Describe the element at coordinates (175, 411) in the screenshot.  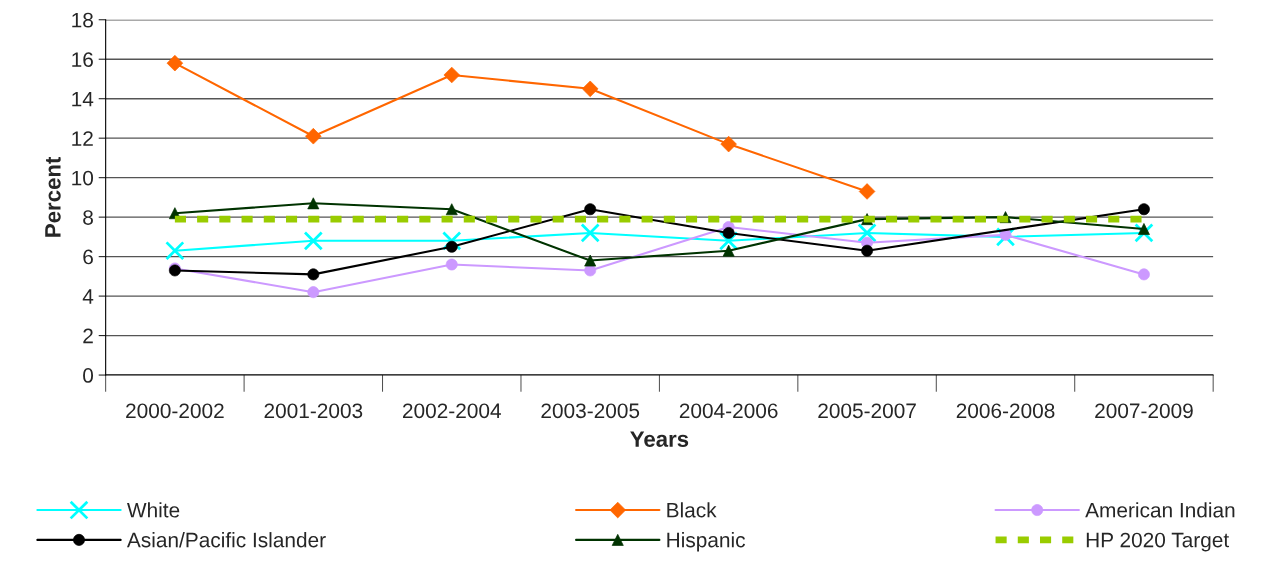
I see `x-tick-label: 2000-2002` at that location.